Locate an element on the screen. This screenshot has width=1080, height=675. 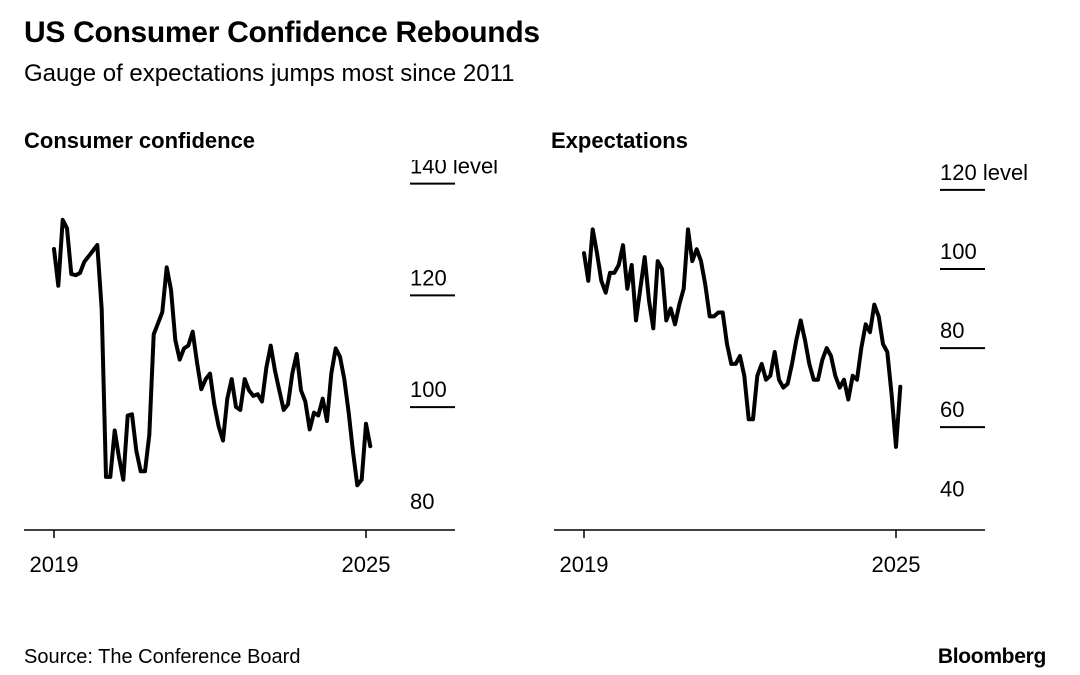
y-tick-label: 60 is located at coordinates (952, 409).